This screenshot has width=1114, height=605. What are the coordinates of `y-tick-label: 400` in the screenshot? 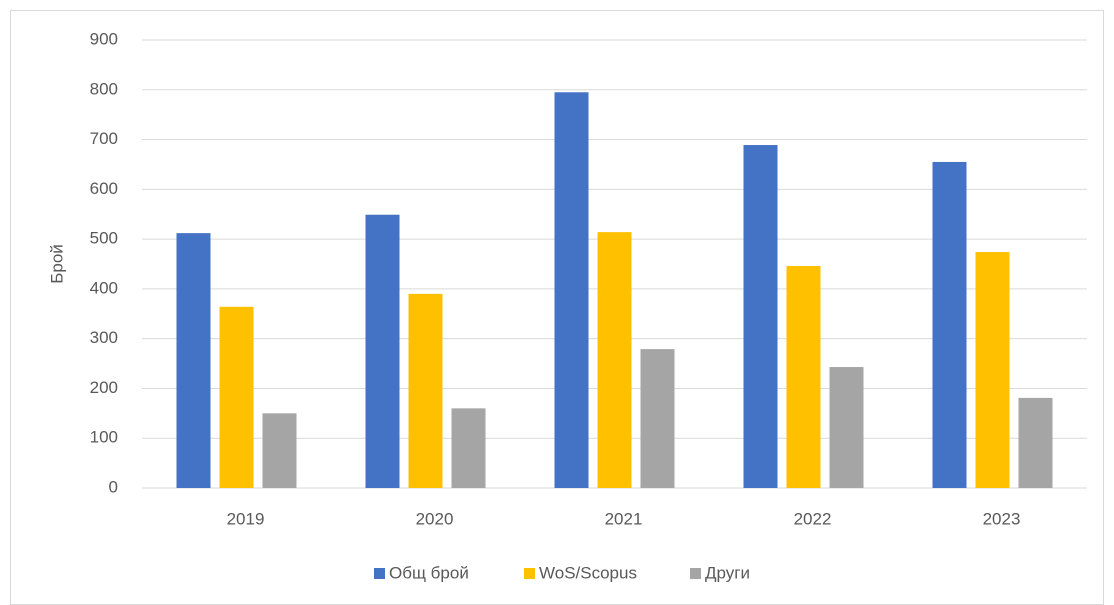 It's located at (104, 287).